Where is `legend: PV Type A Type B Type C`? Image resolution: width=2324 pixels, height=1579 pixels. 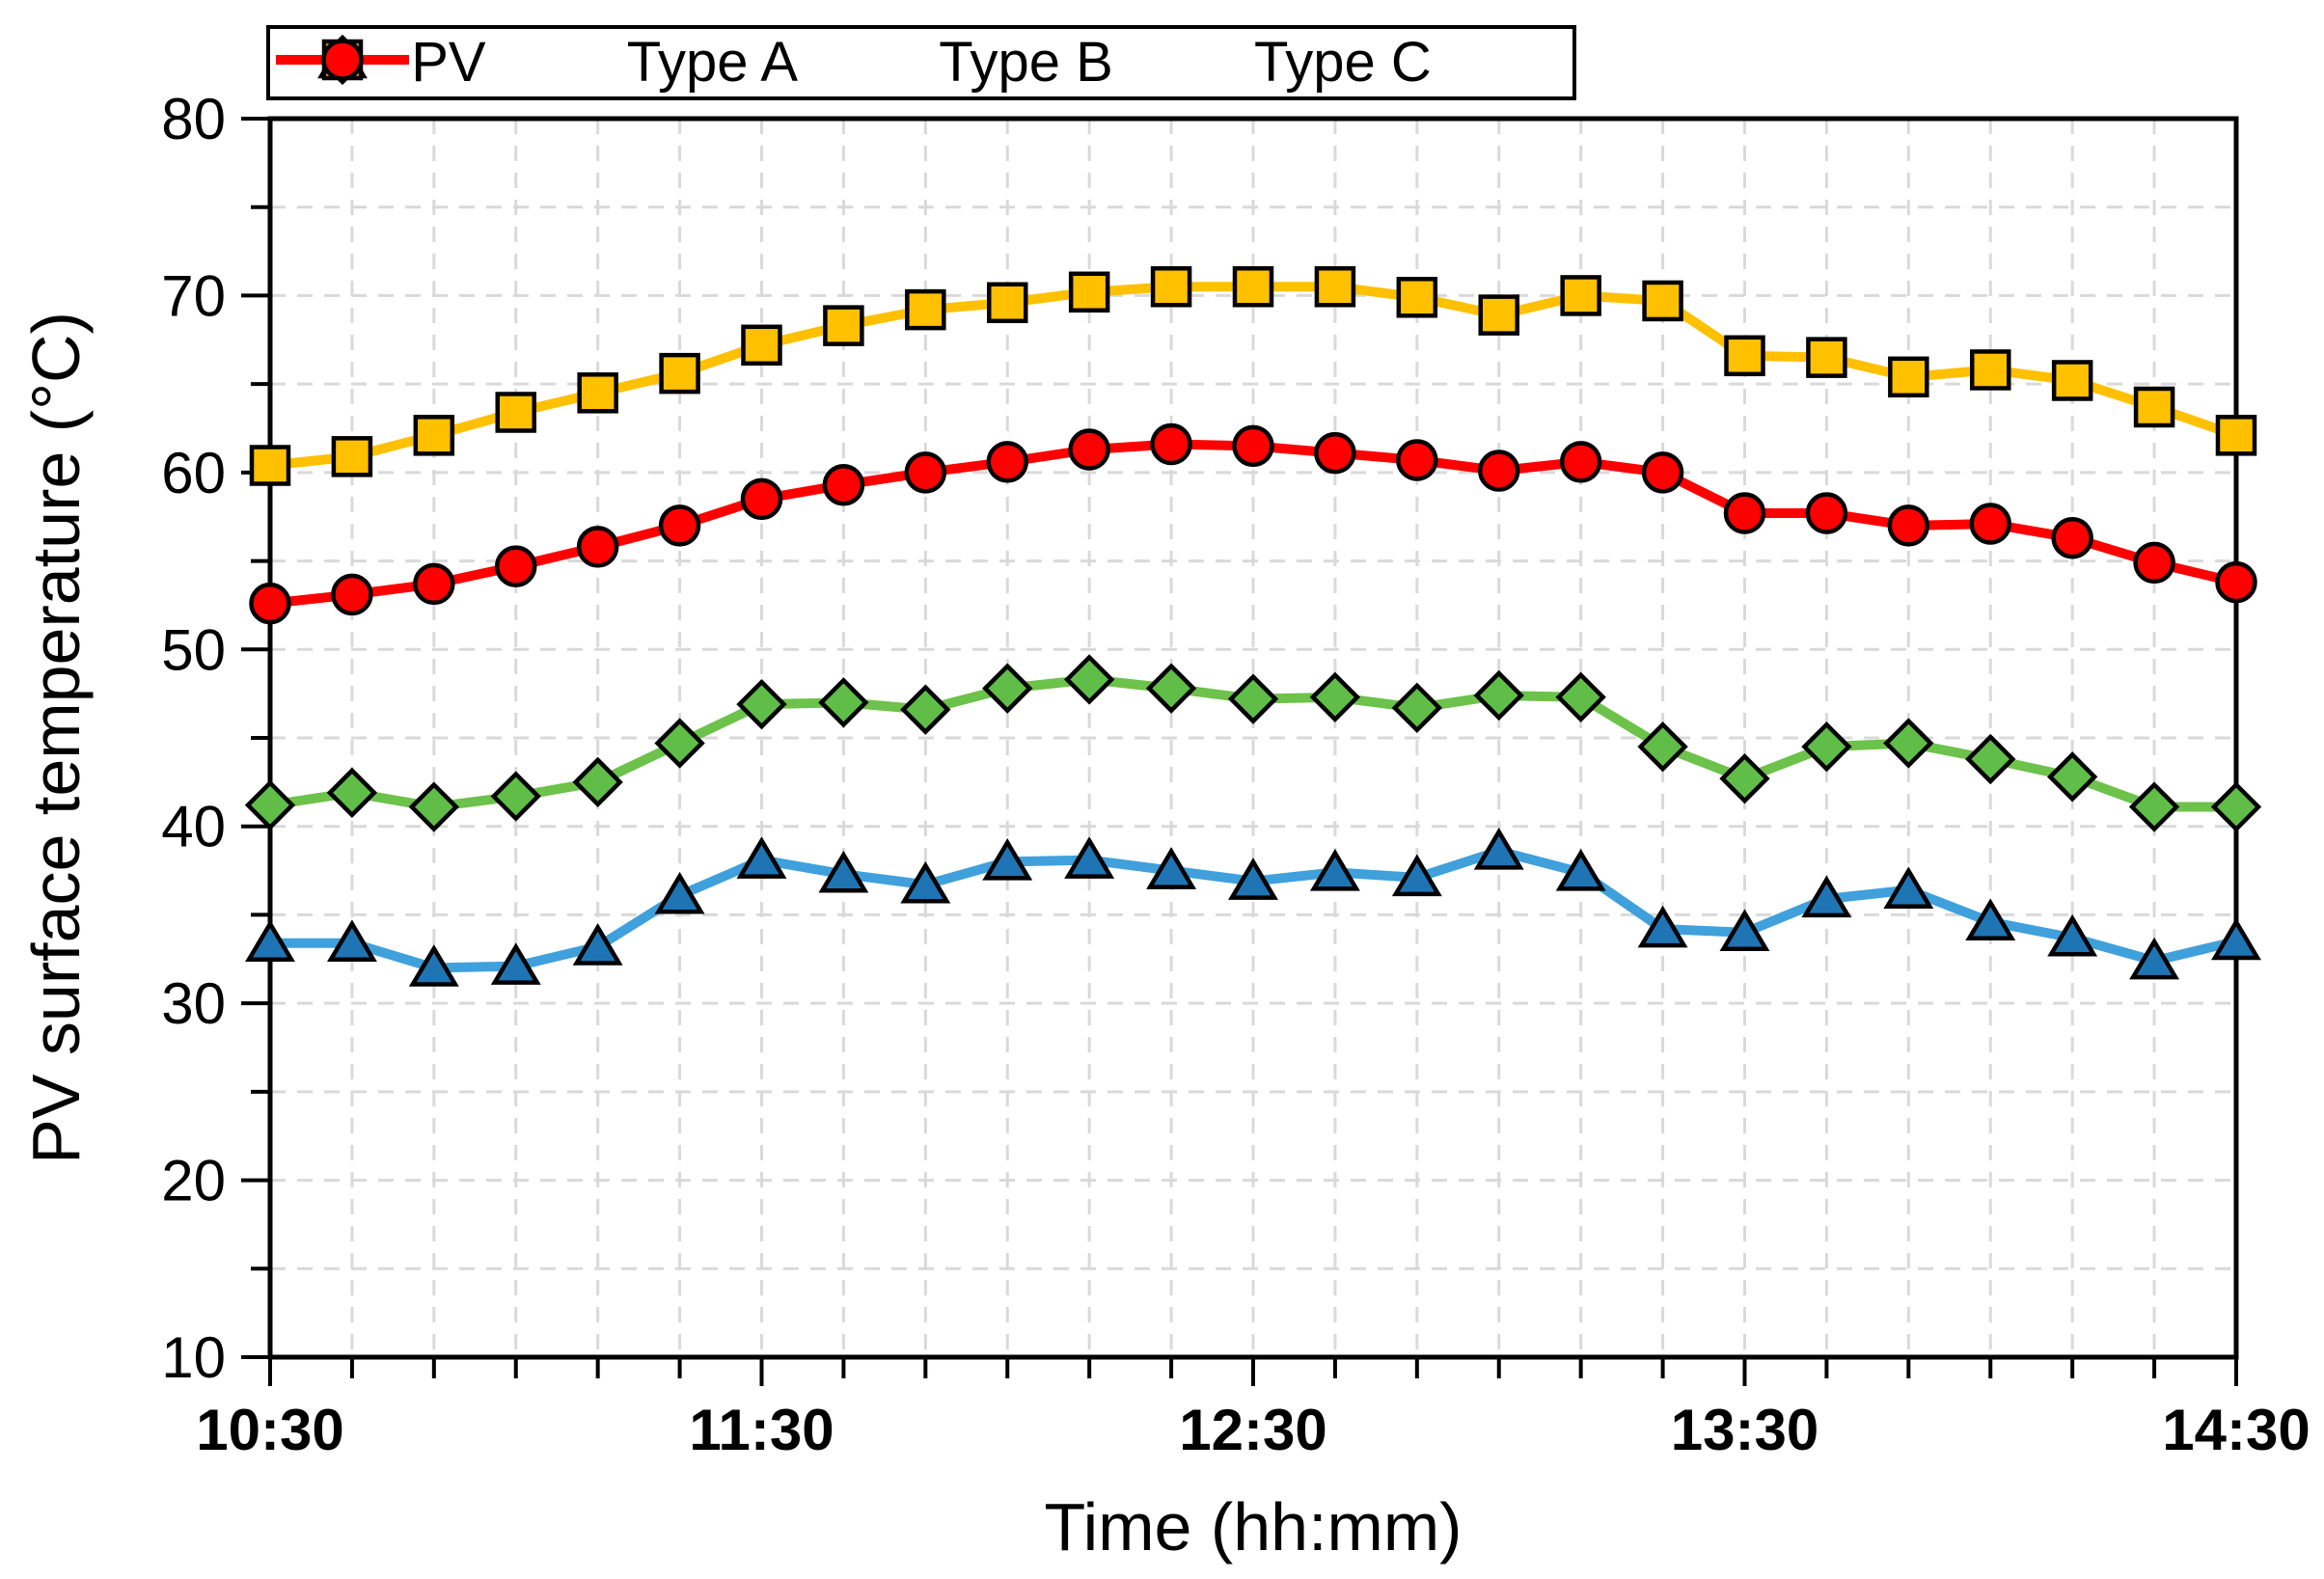 legend: PV Type A Type B Type C is located at coordinates (921, 63).